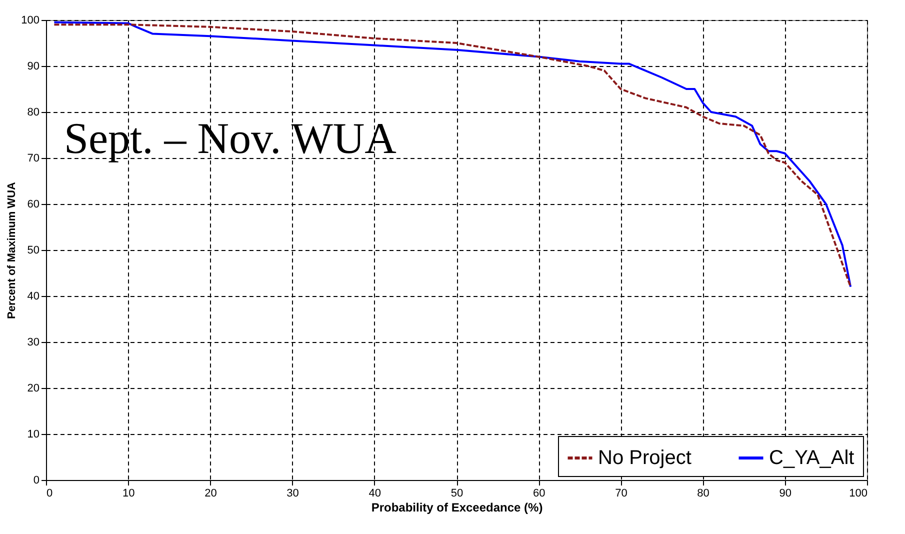  I want to click on x-tick-label: 20, so click(210, 494).